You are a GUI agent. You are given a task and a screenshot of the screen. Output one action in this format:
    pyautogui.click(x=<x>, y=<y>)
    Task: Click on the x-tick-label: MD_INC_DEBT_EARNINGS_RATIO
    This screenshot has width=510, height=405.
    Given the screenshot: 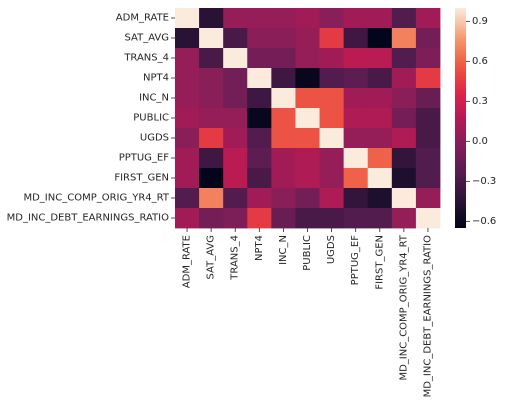 What is the action you would take?
    pyautogui.click(x=427, y=316)
    